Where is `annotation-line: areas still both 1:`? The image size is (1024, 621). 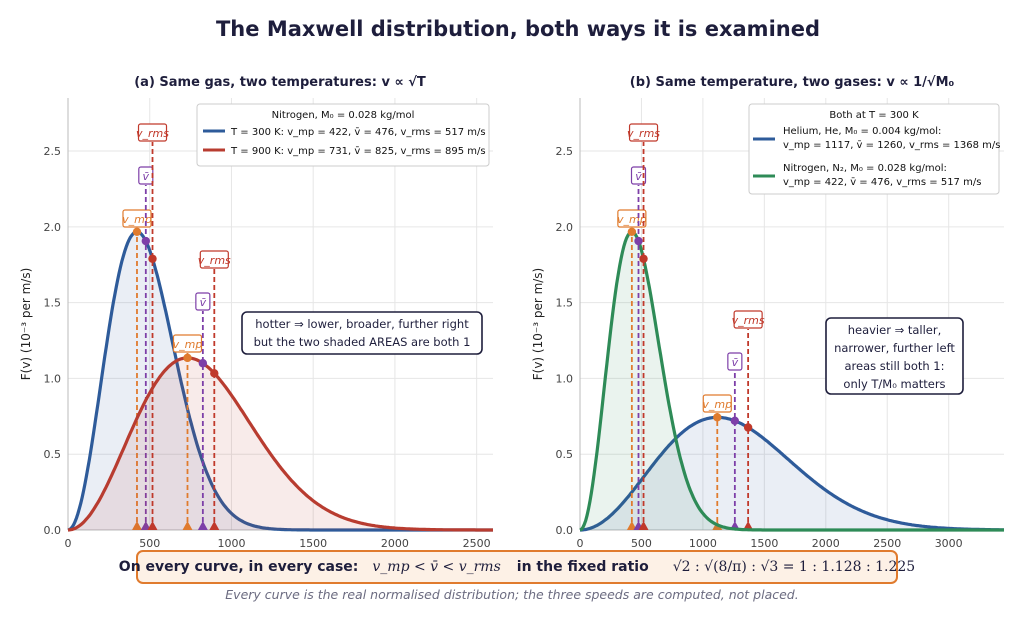 annotation-line: areas still both 1: is located at coordinates (894, 366).